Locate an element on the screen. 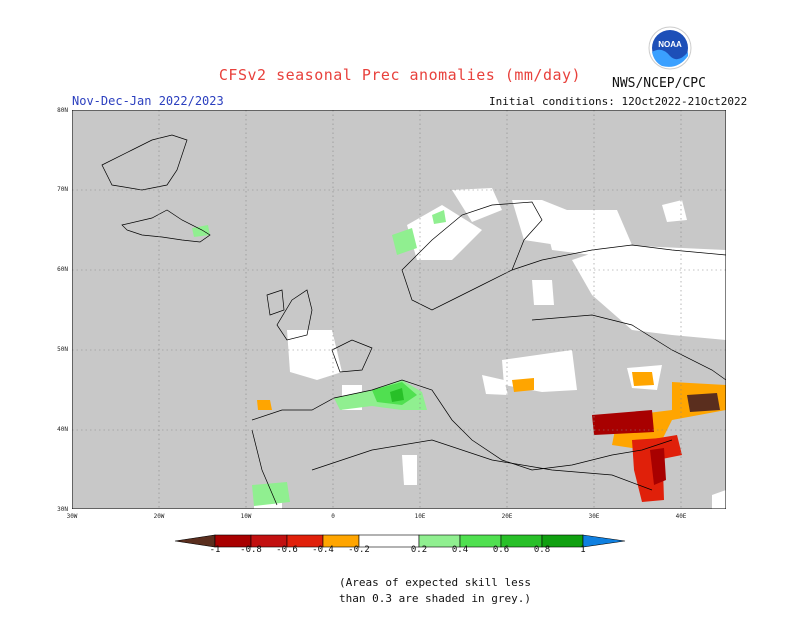  legend-label-08: 0.8 is located at coordinates (542, 550).